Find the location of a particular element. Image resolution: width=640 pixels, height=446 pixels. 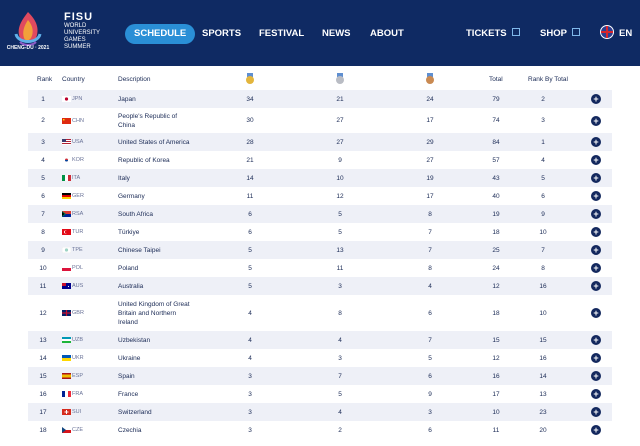

description-cell: Italy is located at coordinates (178, 178).